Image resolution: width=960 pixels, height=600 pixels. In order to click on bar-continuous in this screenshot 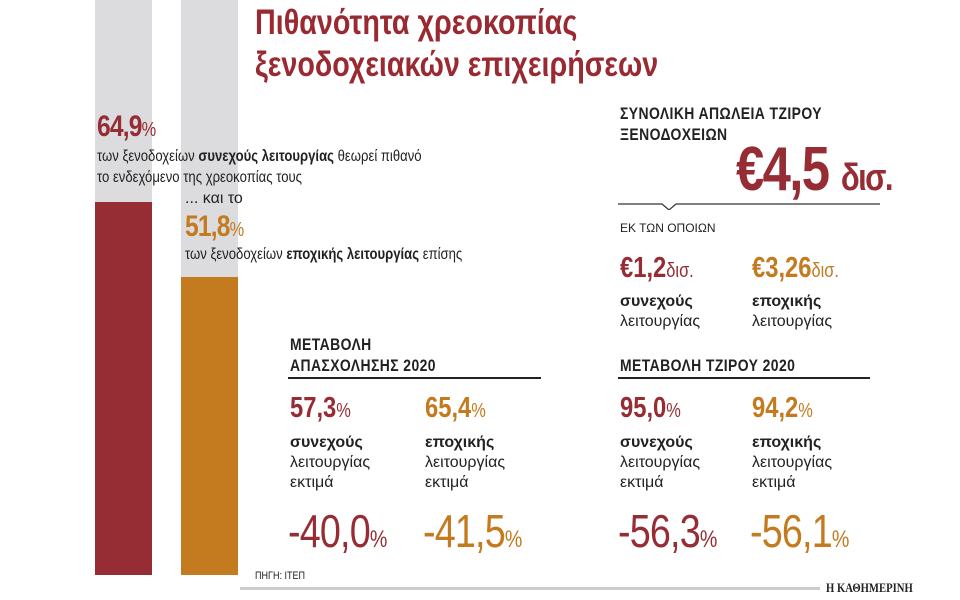, I will do `click(123, 388)`.